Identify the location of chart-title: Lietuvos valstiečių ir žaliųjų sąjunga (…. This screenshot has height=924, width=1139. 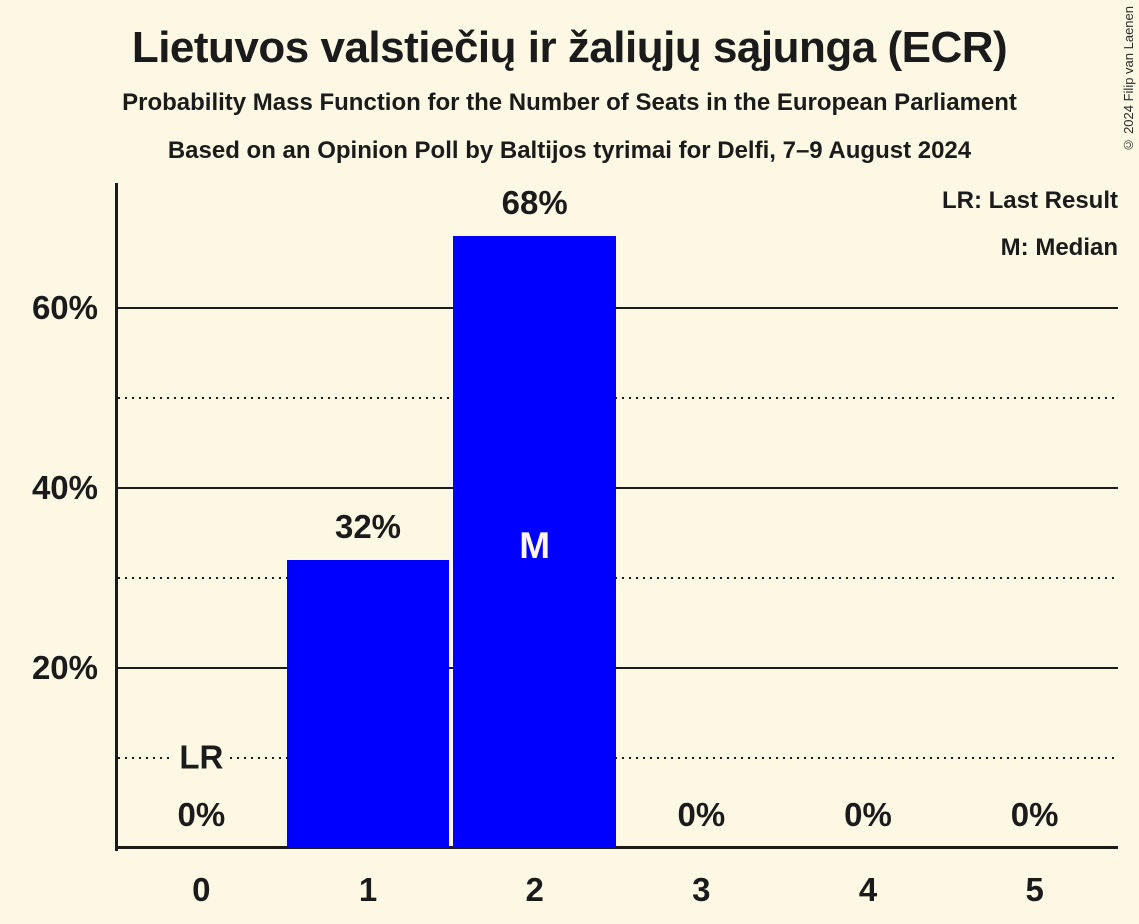
(569, 47).